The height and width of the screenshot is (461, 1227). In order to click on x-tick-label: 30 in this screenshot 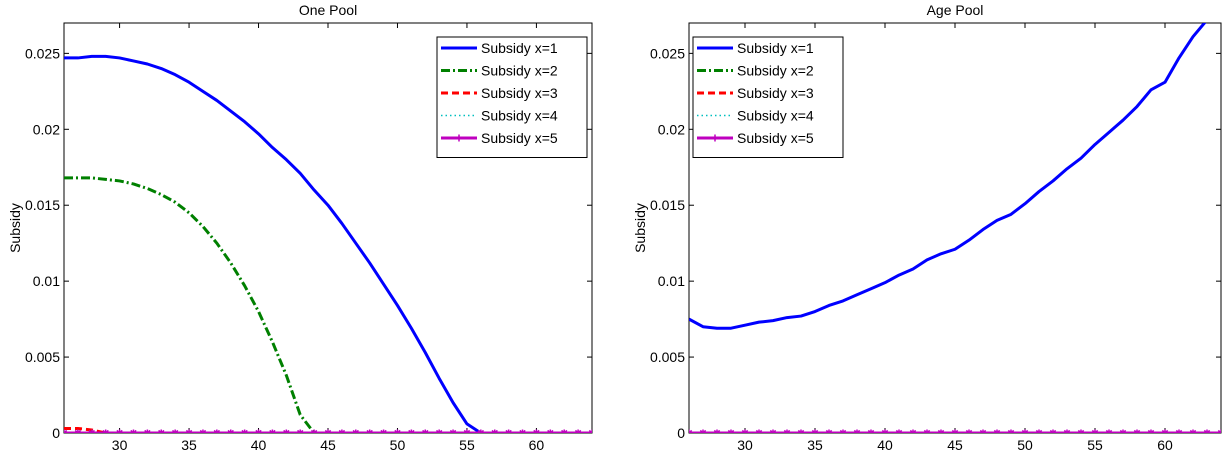, I will do `click(745, 445)`.